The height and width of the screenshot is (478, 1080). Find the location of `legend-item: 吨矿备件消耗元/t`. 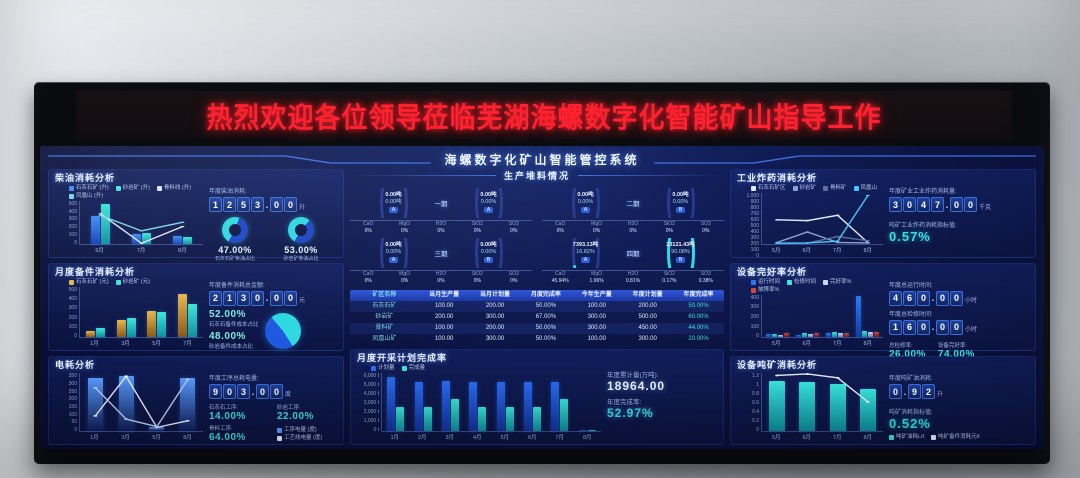

legend-item: 吨矿备件消耗元/t is located at coordinates (955, 437).